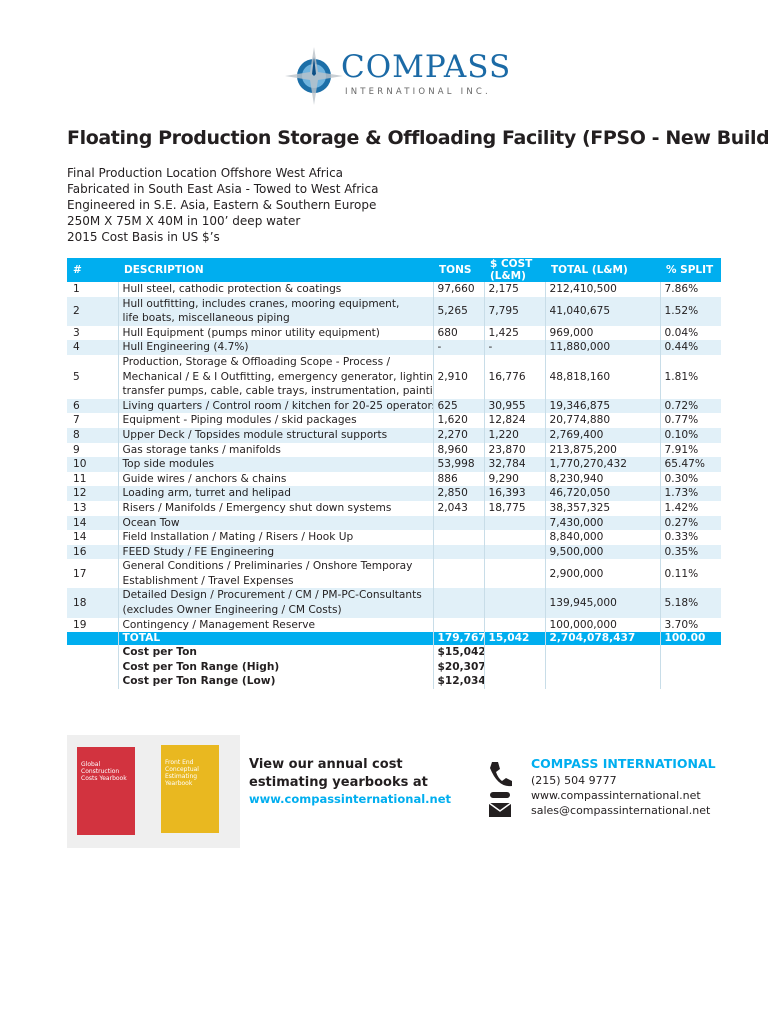 This screenshot has width=768, height=1024. What do you see at coordinates (198, 551) in the screenshot?
I see `description-line: FEED Study / FE Engineering` at bounding box center [198, 551].